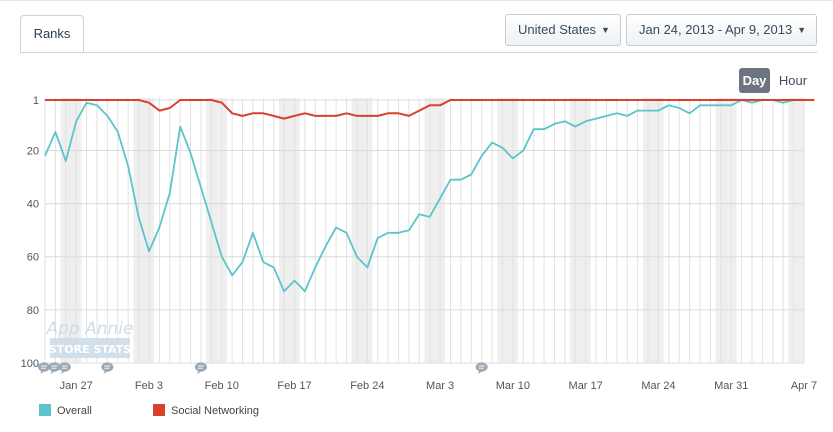 This screenshot has height=432, width=833. I want to click on x-tick-label: Apr 7, so click(804, 386).